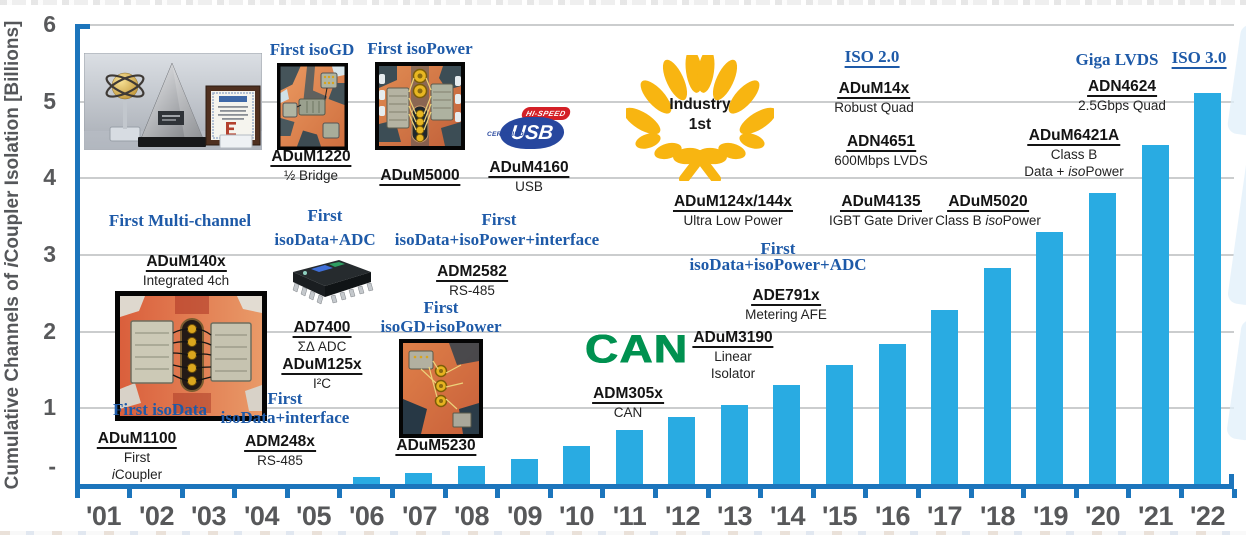 This screenshot has height=535, width=1246. What do you see at coordinates (733, 221) in the screenshot?
I see `product-sub-adum124x-144x: Ultra Low Power` at bounding box center [733, 221].